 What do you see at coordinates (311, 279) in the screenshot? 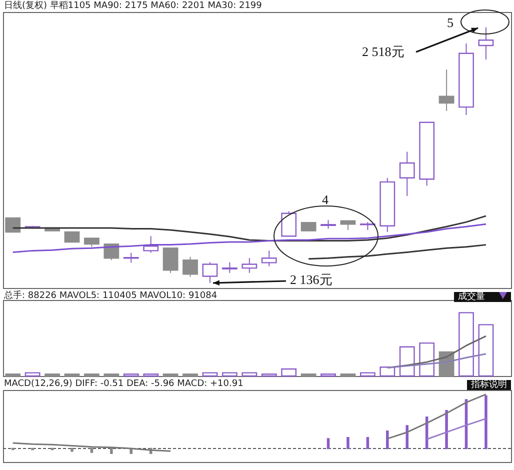
I see `annotation: 2 136元` at bounding box center [311, 279].